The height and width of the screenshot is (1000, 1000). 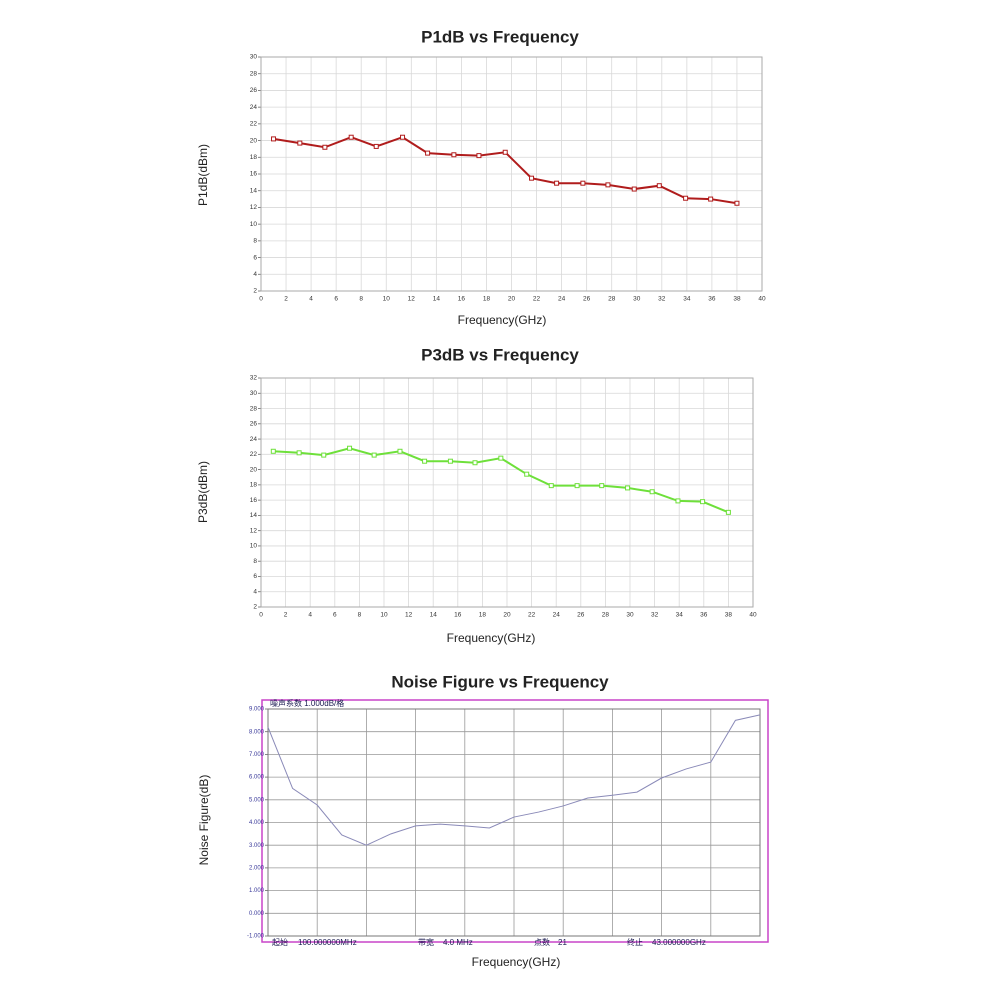 I want to click on y-tick-label: 3.000, so click(x=257, y=846).